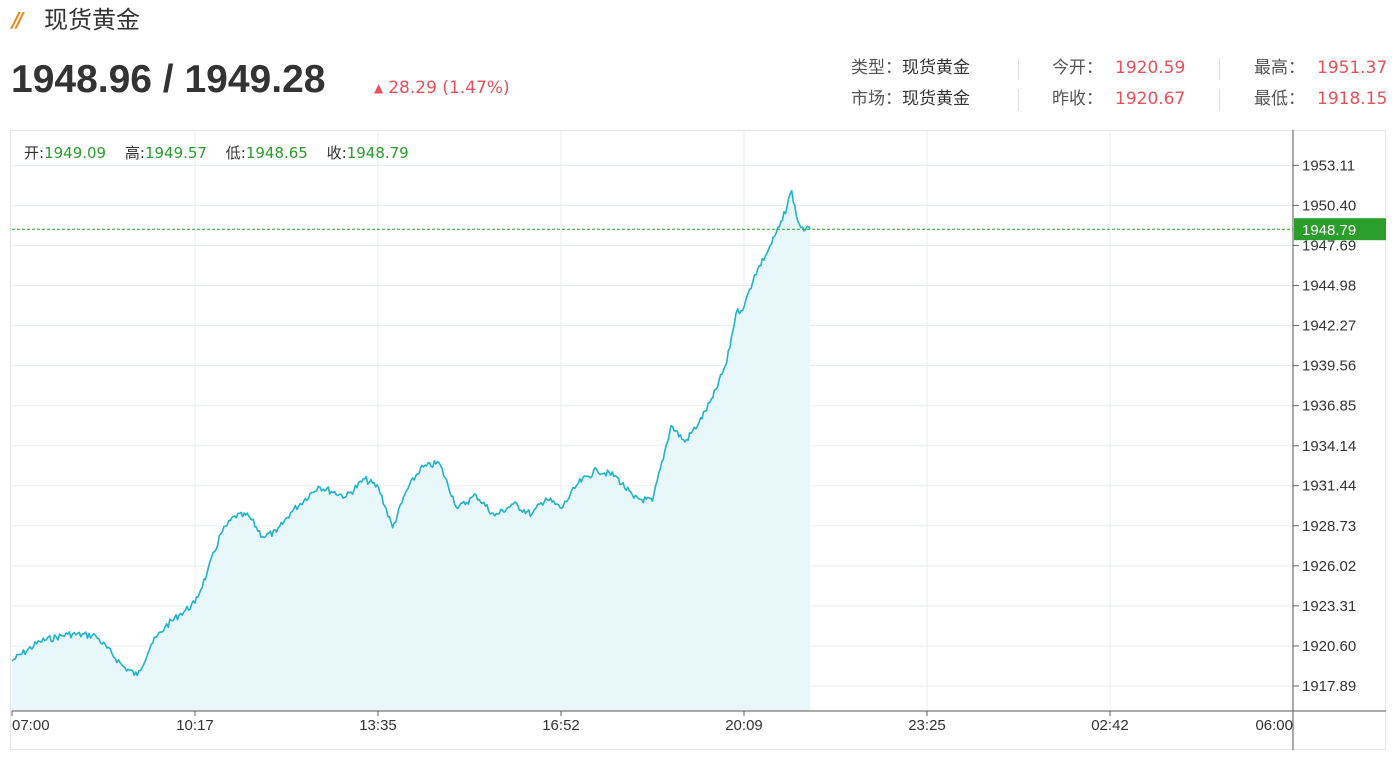 The height and width of the screenshot is (765, 1399). I want to click on y-tick-label: 1926.02, so click(1329, 566).